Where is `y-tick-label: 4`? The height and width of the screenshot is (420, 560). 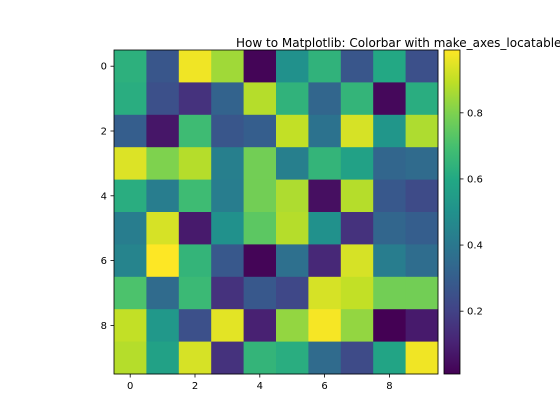 y-tick-label: 4 is located at coordinates (104, 196).